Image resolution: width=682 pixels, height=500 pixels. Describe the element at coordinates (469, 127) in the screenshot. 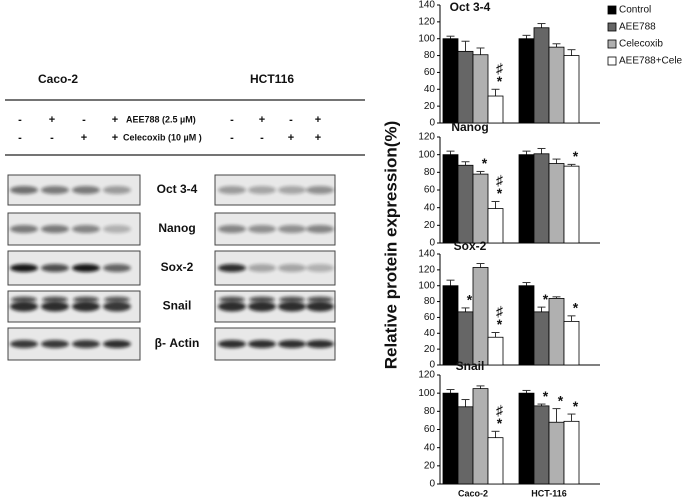

I see `chart-title: Nanog` at that location.